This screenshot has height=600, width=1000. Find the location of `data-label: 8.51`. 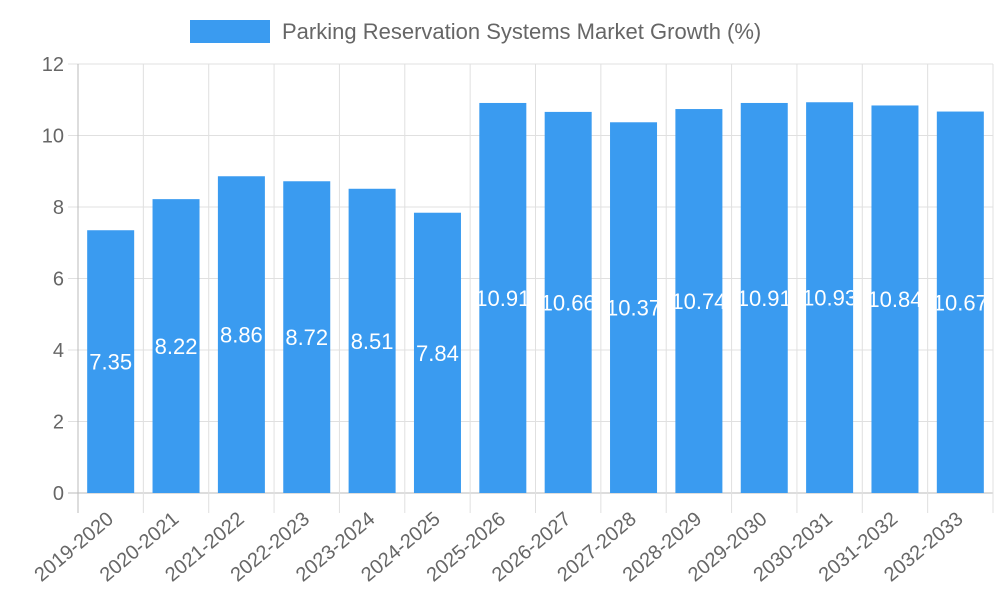

data-label: 8.51 is located at coordinates (372, 341).